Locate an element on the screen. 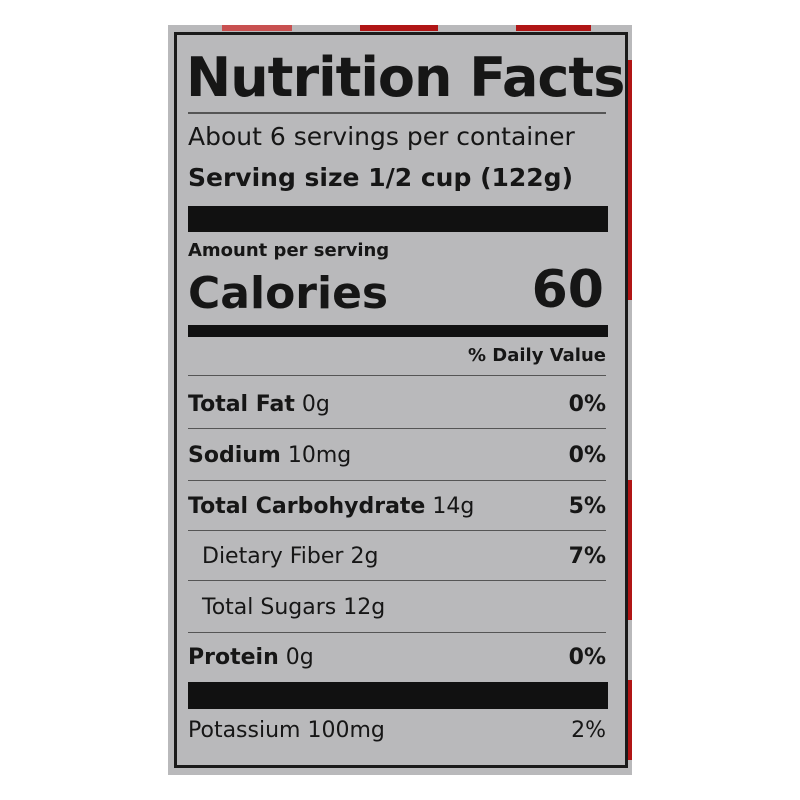 This screenshot has width=800, height=800. medium-divider is located at coordinates (398, 331).